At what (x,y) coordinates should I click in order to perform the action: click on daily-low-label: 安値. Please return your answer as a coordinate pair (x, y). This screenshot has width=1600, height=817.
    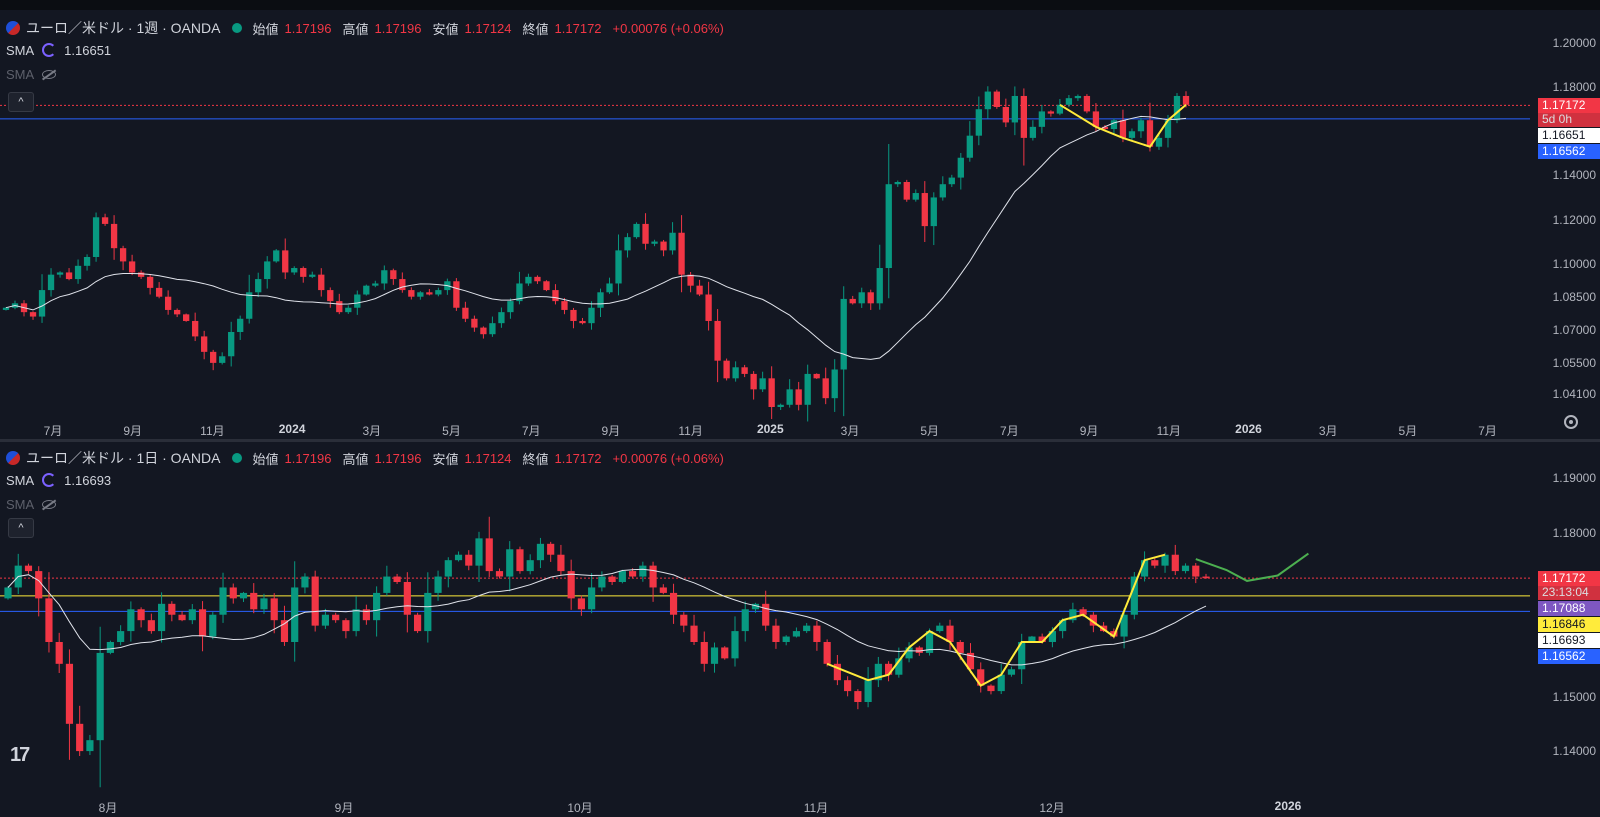
    Looking at the image, I should click on (445, 459).